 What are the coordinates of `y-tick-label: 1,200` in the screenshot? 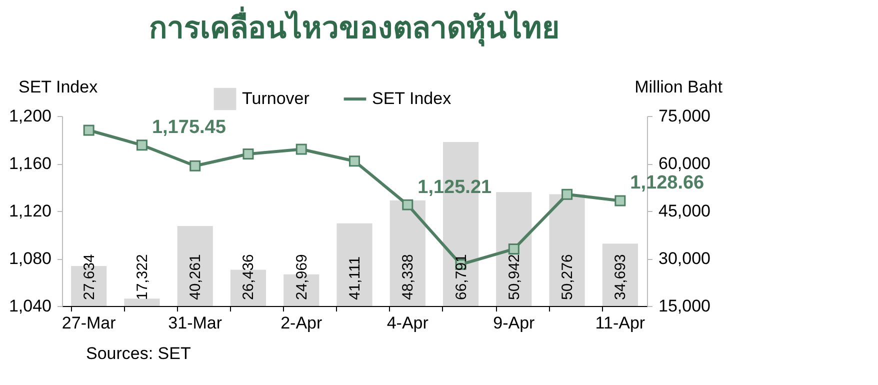 It's located at (30, 116).